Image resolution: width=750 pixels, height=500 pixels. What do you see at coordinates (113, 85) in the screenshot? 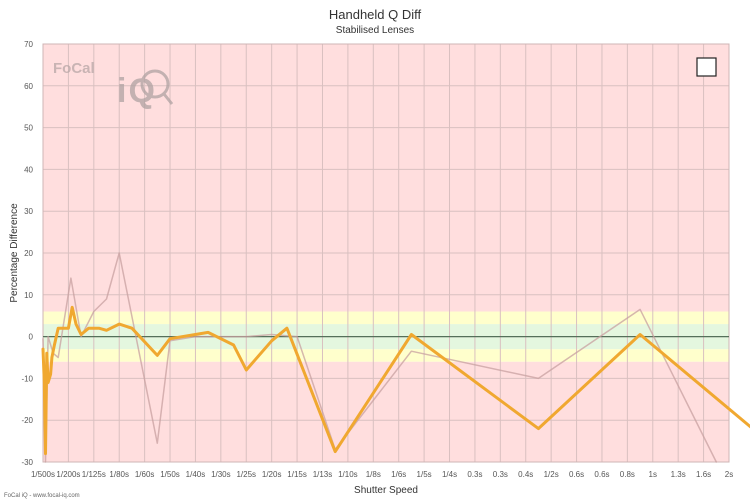
I see `focal-iq-logo: FoCal iQ` at bounding box center [113, 85].